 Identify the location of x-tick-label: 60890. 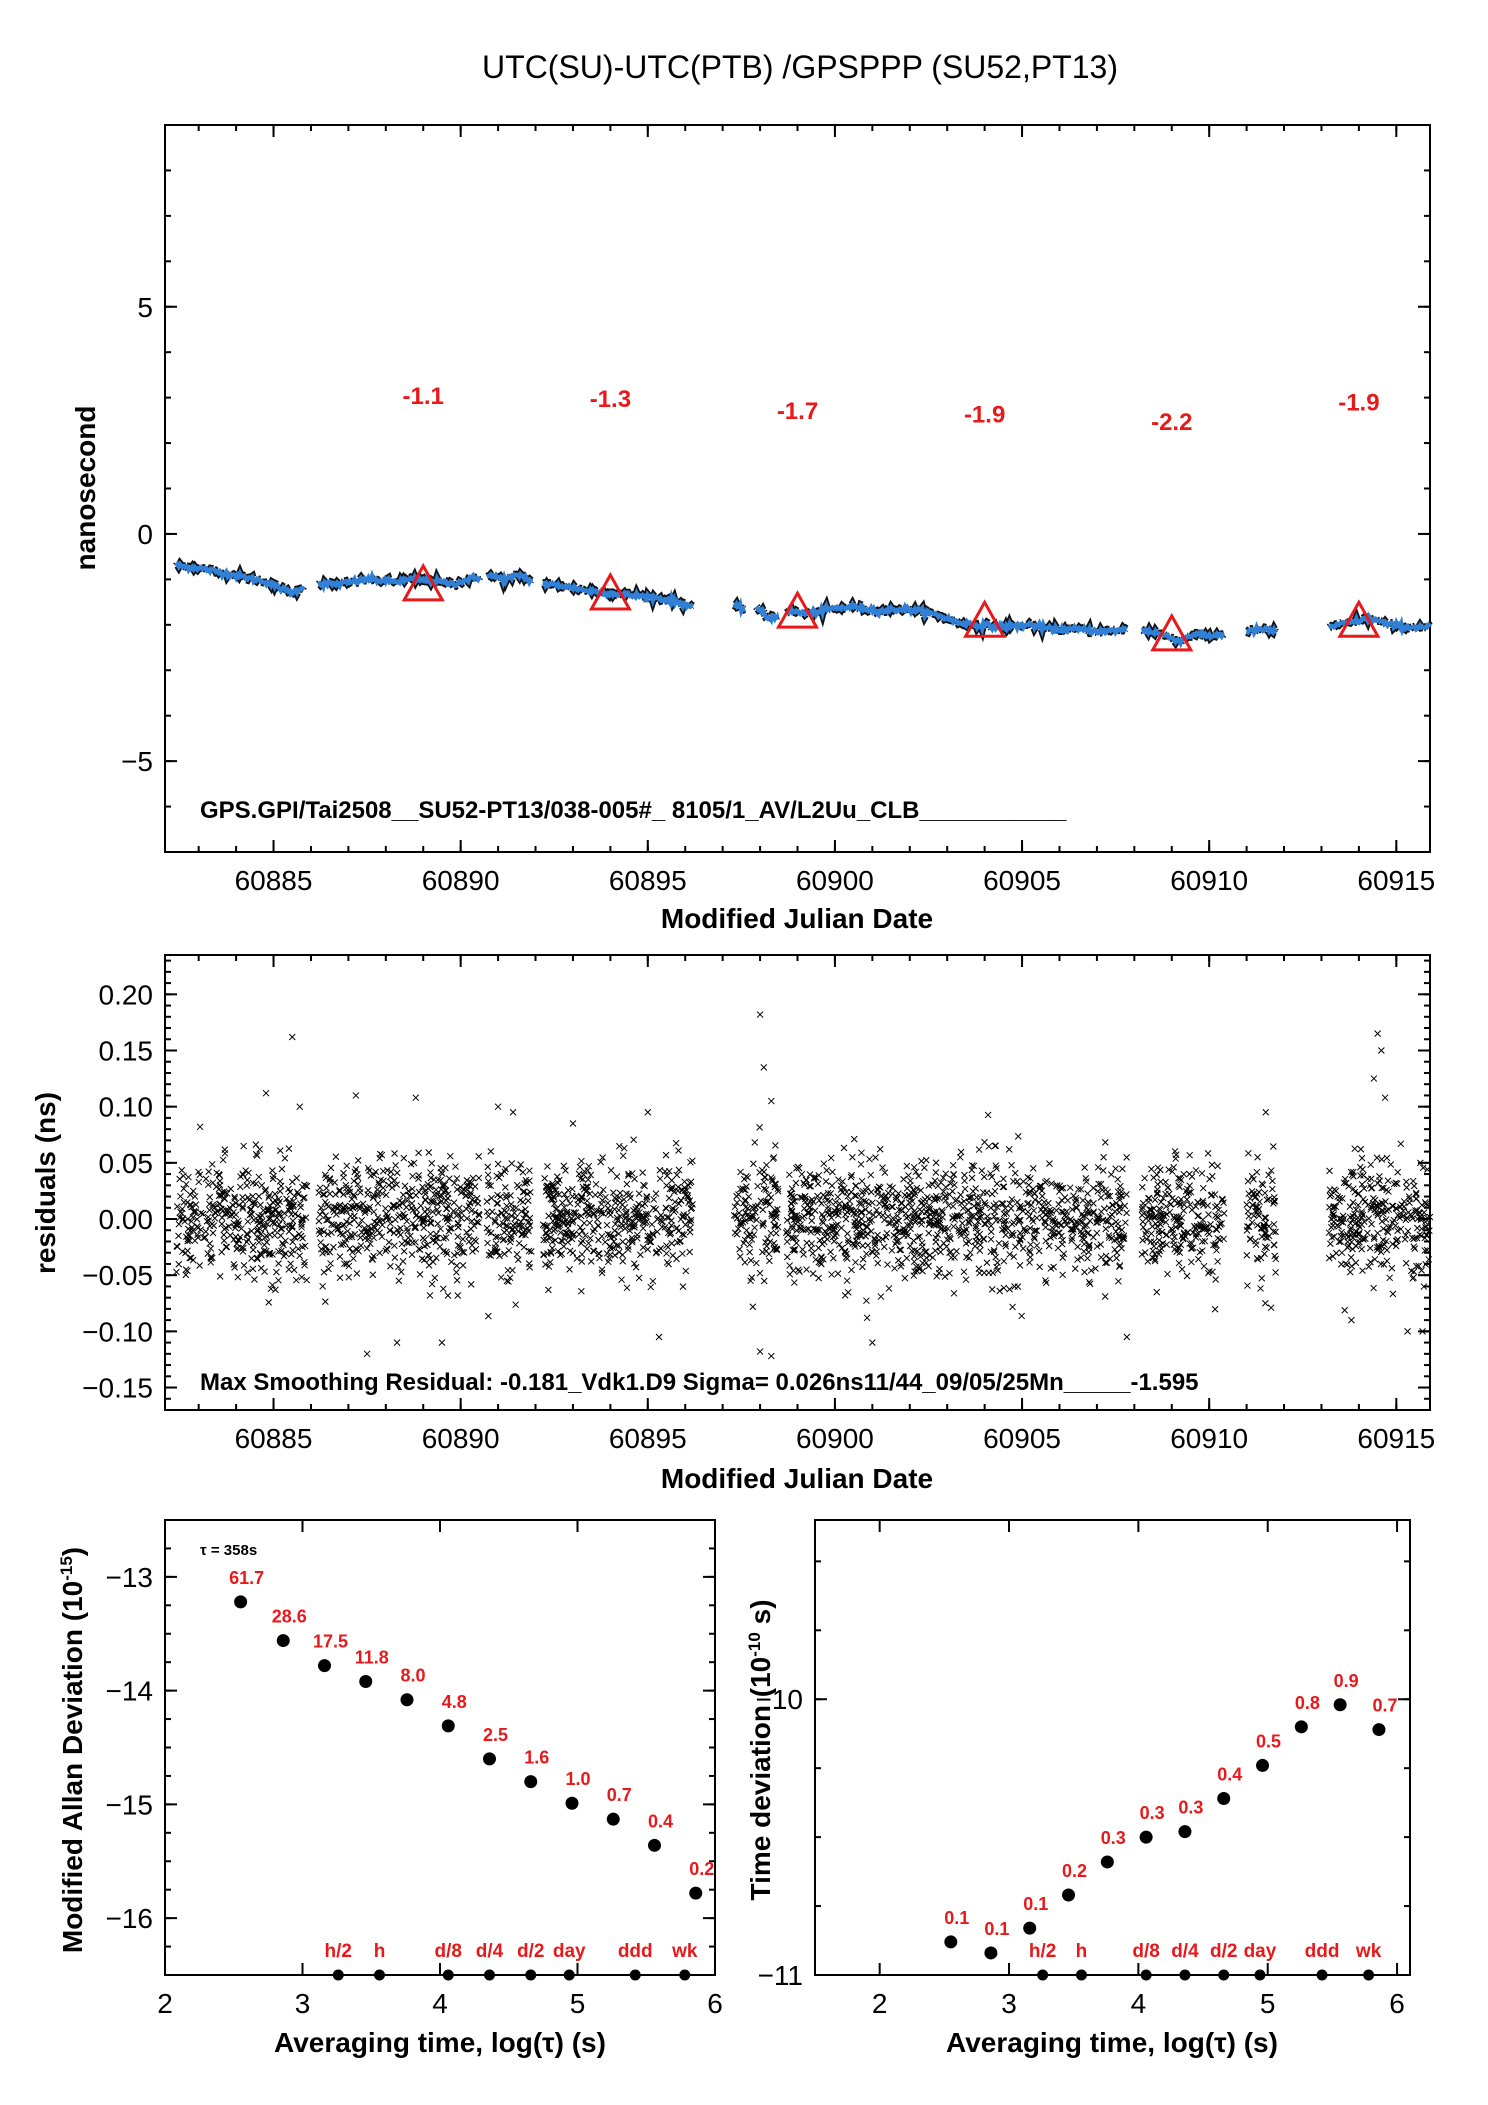
(461, 880).